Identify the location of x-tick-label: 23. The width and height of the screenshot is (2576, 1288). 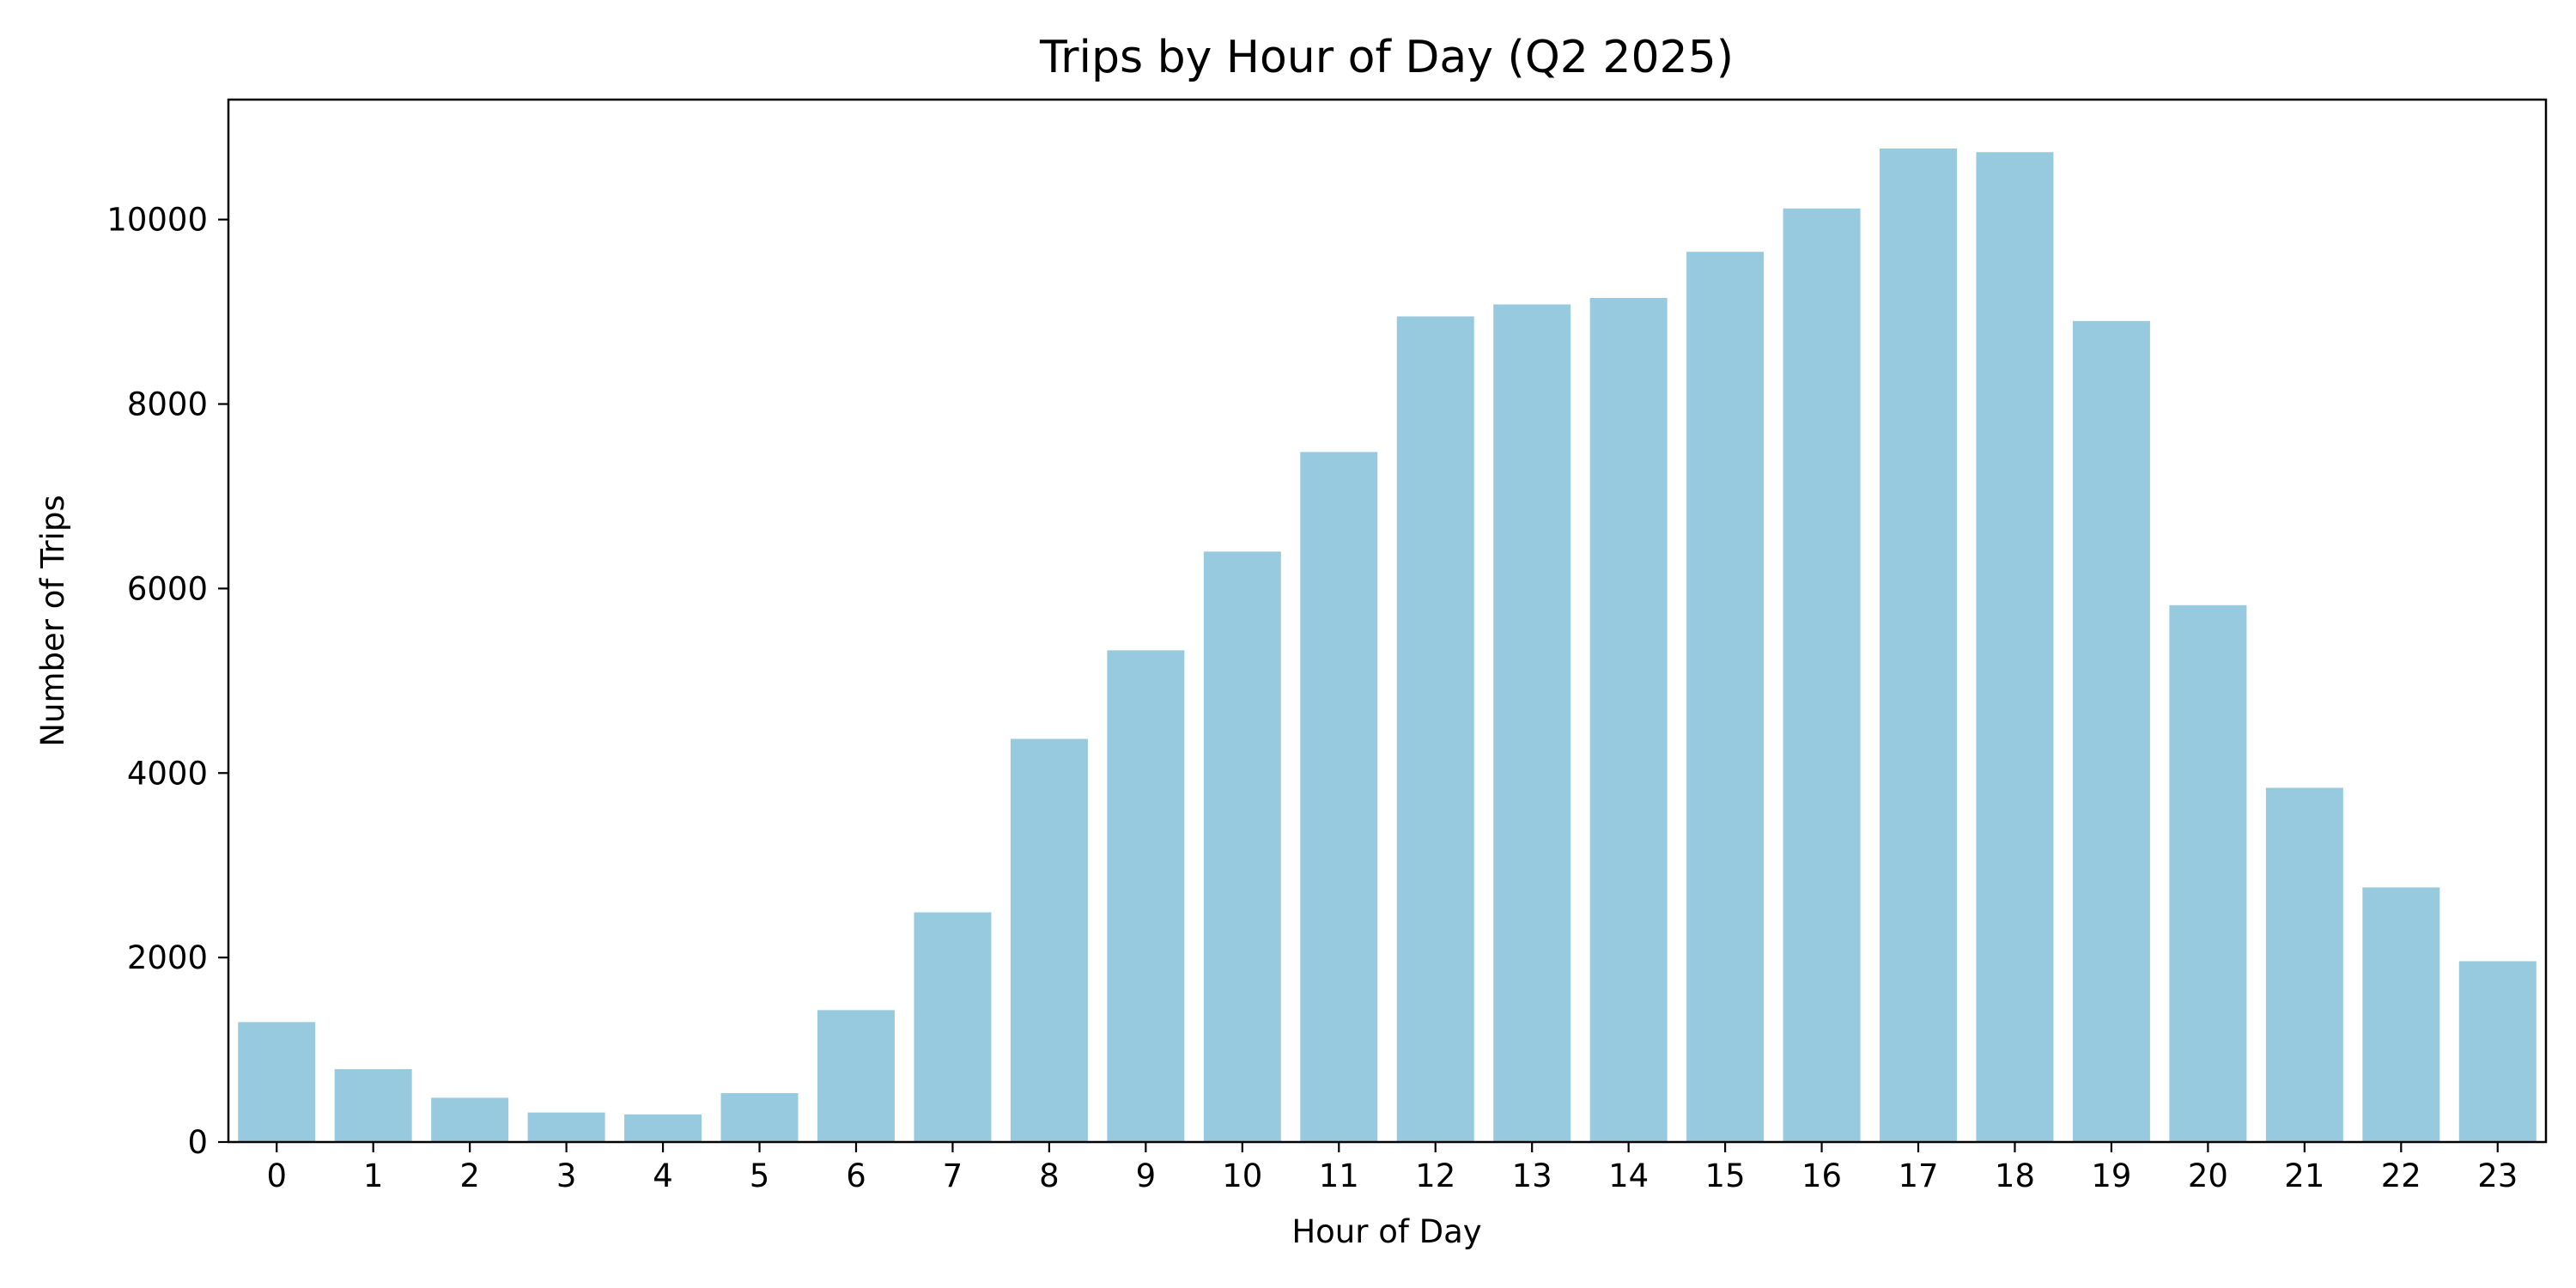
(2497, 1175).